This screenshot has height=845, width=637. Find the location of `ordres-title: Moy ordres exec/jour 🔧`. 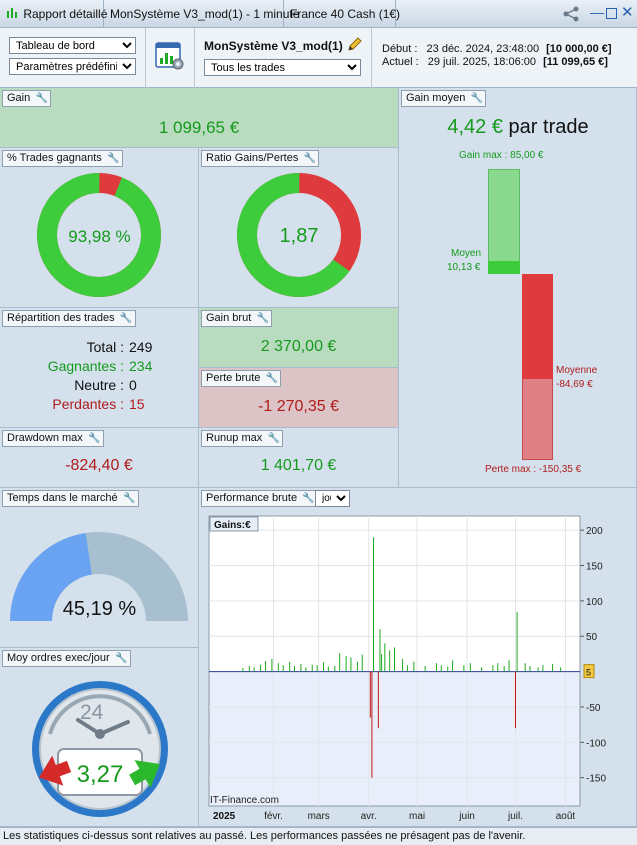

ordres-title: Moy ordres exec/jour 🔧 is located at coordinates (66, 658).